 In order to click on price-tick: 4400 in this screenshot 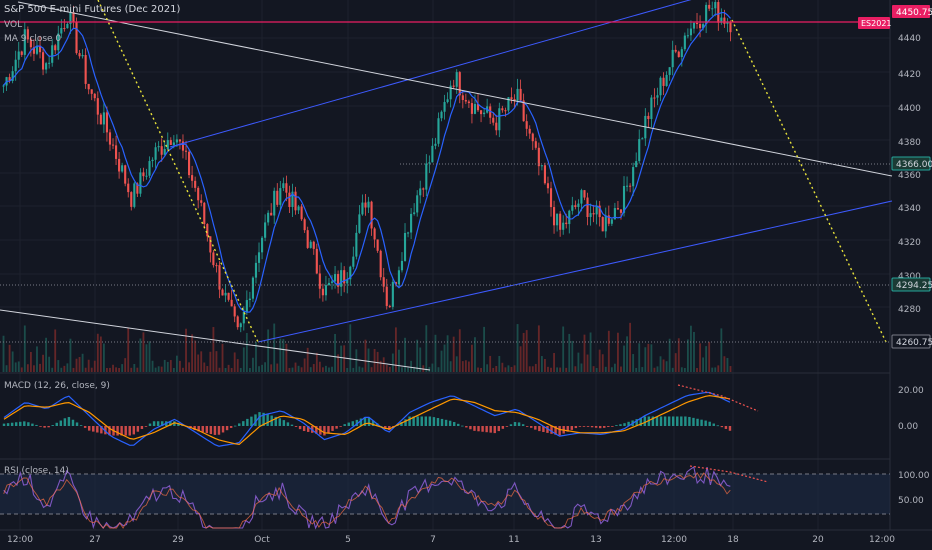, I will do `click(909, 109)`.